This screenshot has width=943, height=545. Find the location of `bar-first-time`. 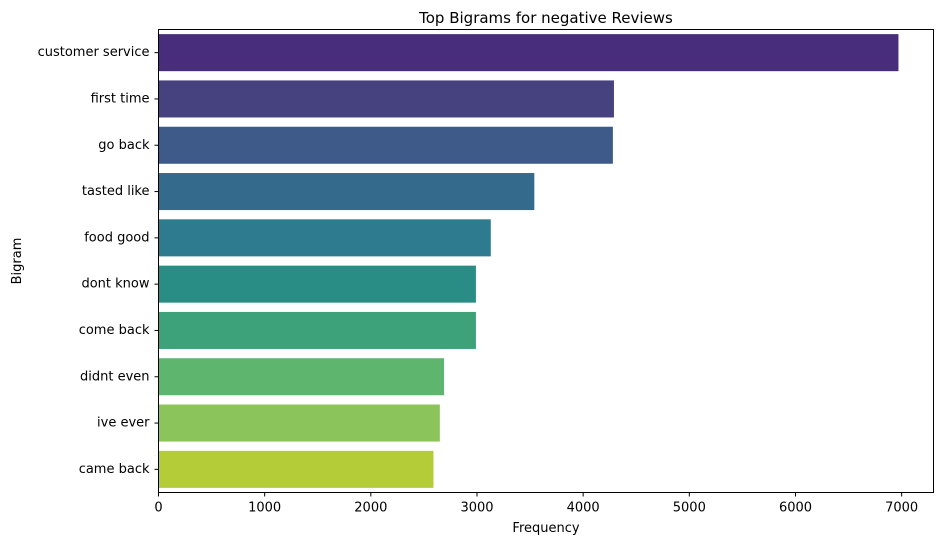

bar-first-time is located at coordinates (386, 99).